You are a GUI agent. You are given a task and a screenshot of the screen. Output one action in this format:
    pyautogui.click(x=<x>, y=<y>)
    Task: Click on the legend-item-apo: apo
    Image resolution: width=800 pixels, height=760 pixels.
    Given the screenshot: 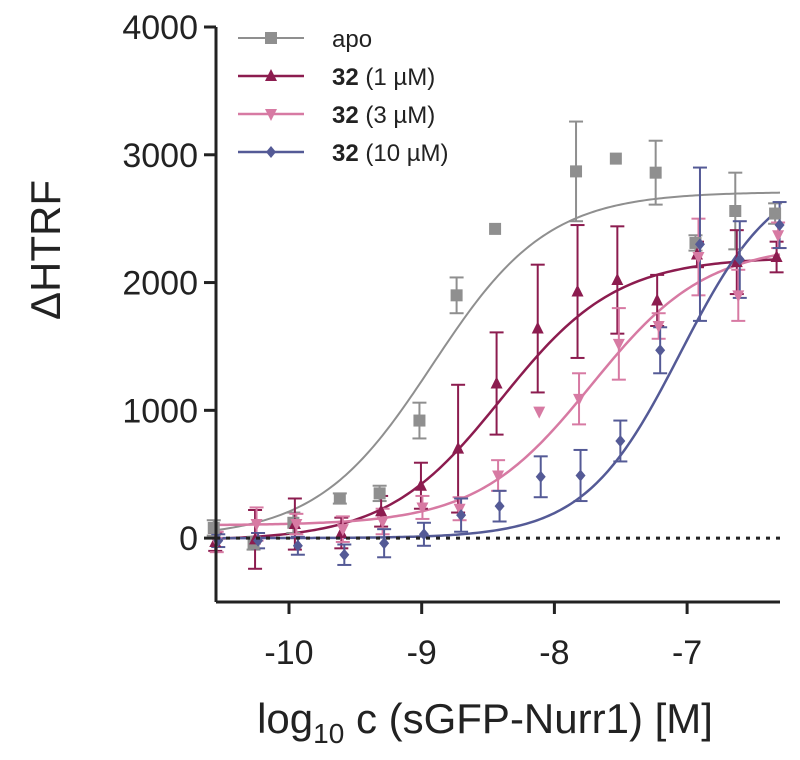 What is the action you would take?
    pyautogui.click(x=305, y=39)
    